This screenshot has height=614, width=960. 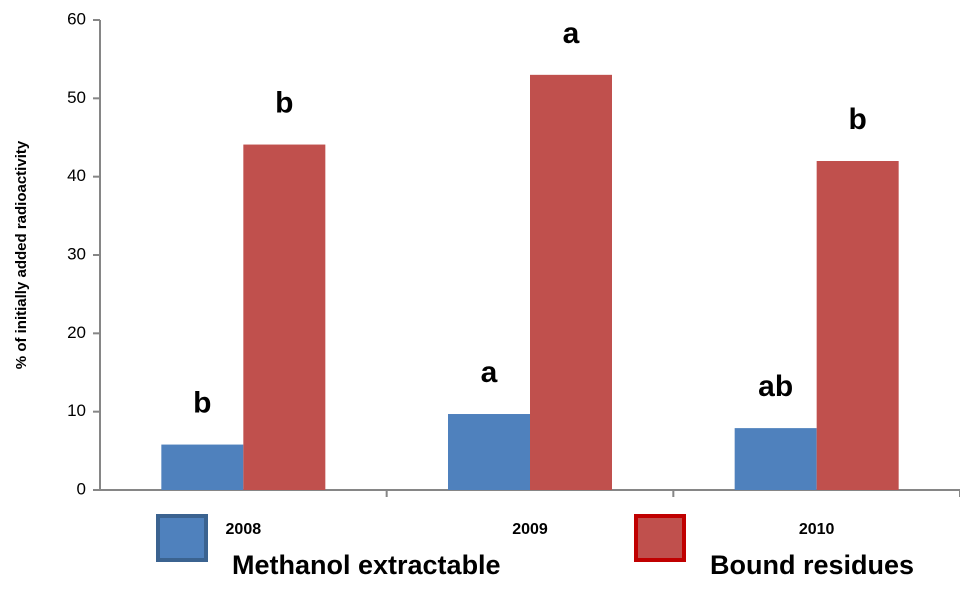 What do you see at coordinates (76, 97) in the screenshot?
I see `y-tick-label: 50` at bounding box center [76, 97].